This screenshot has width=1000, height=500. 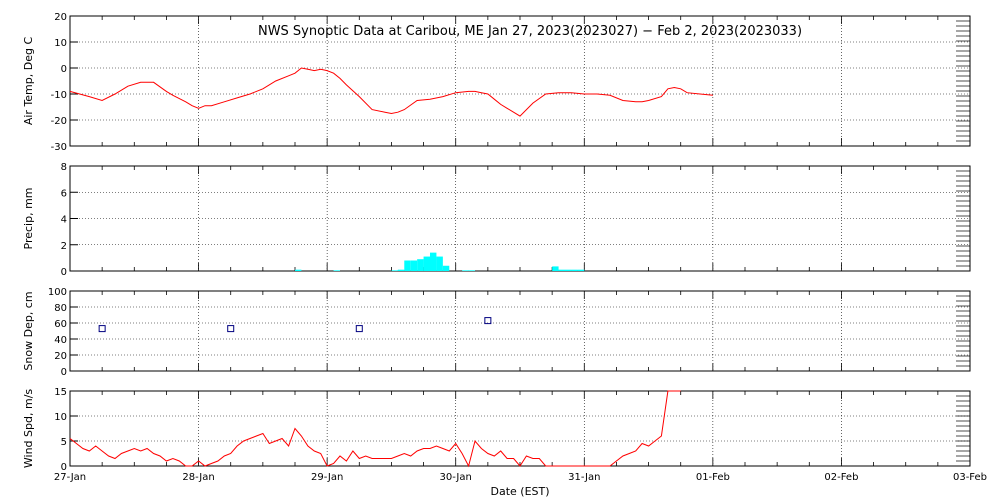 What do you see at coordinates (584, 477) in the screenshot?
I see `x-tick-label: 31-Jan` at bounding box center [584, 477].